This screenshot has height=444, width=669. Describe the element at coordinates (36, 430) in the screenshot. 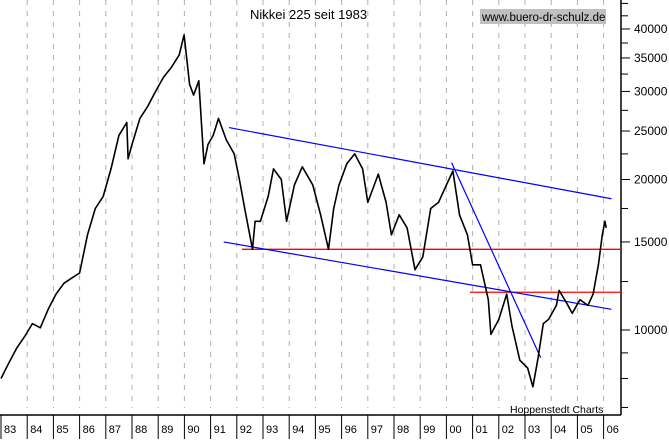

I see `x-tick-label: 84` at that location.